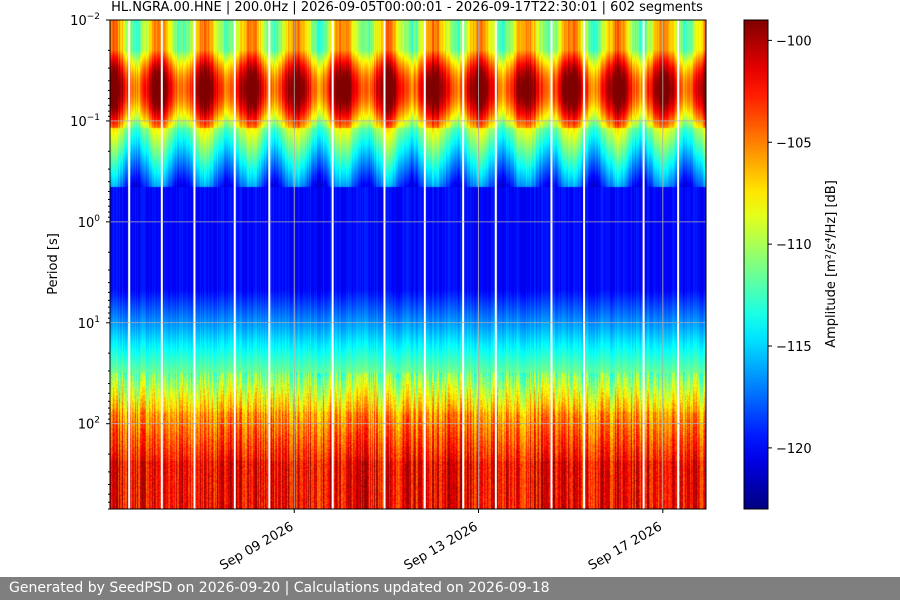 The height and width of the screenshot is (600, 900). Describe the element at coordinates (53, 264) in the screenshot. I see `y-axis-label: Period [s]` at that location.